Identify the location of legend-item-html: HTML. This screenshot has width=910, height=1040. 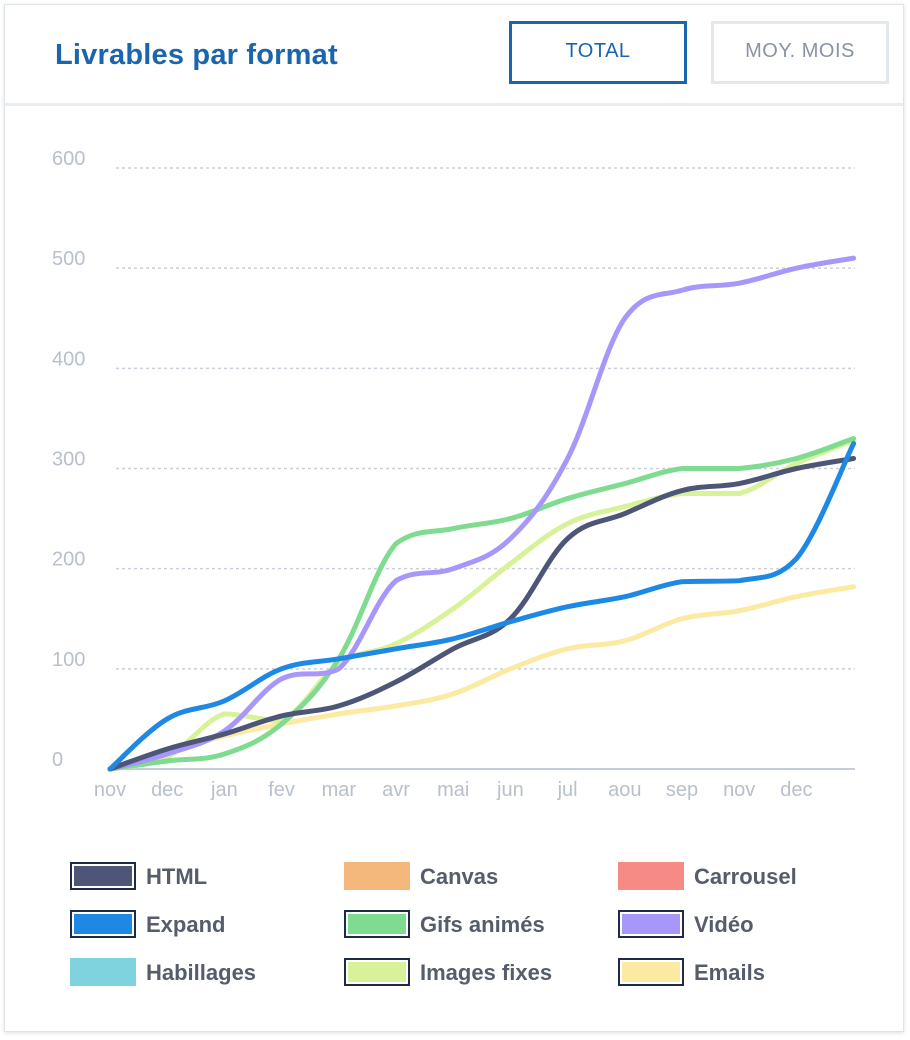
(190, 877).